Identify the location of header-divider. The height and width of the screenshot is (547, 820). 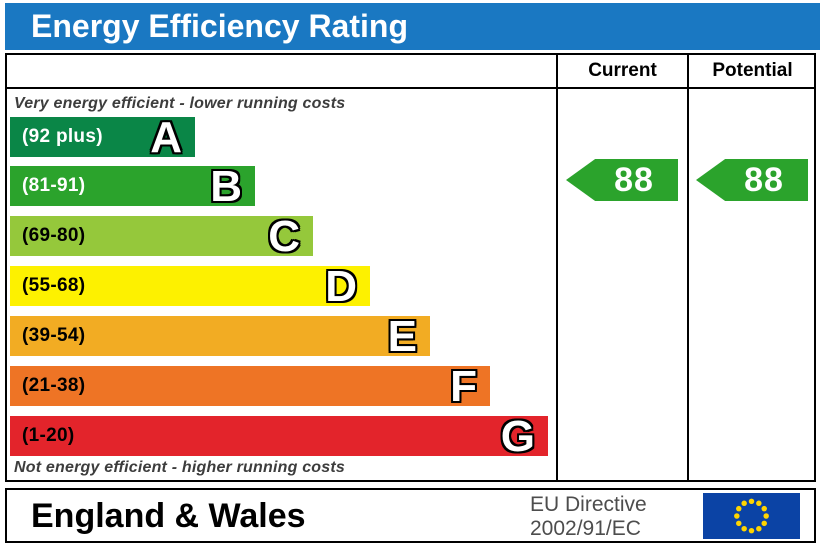
(410, 88).